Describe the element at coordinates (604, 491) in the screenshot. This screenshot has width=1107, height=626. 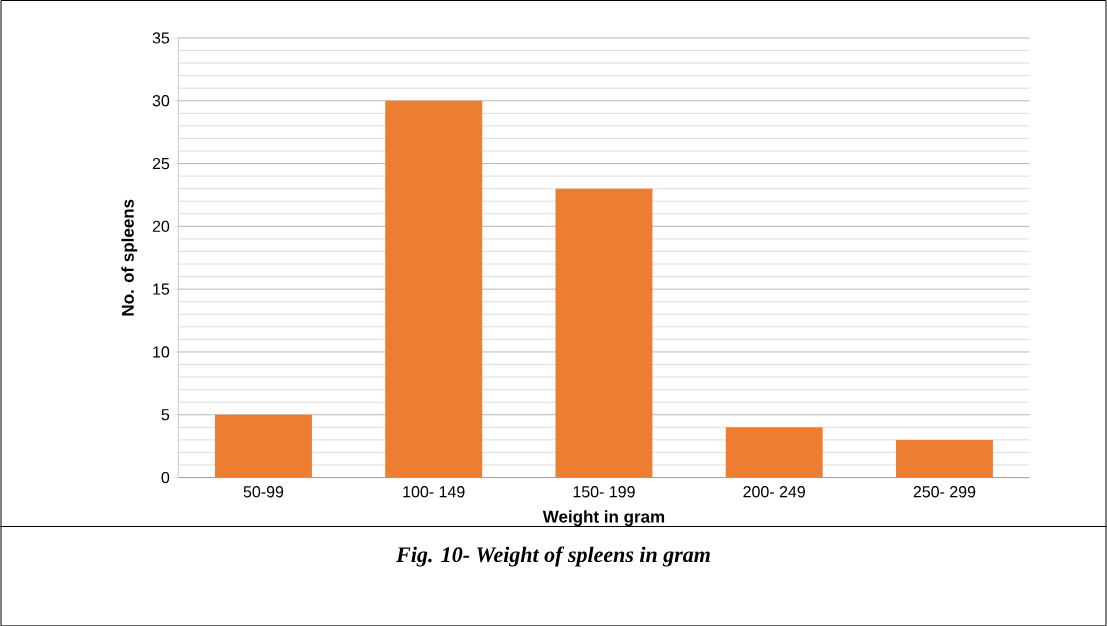
I see `x-tick-label: 150- 199` at that location.